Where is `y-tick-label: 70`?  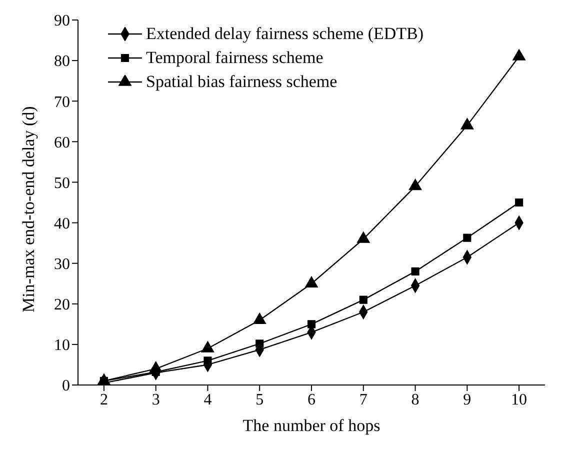 y-tick-label: 70 is located at coordinates (62, 102).